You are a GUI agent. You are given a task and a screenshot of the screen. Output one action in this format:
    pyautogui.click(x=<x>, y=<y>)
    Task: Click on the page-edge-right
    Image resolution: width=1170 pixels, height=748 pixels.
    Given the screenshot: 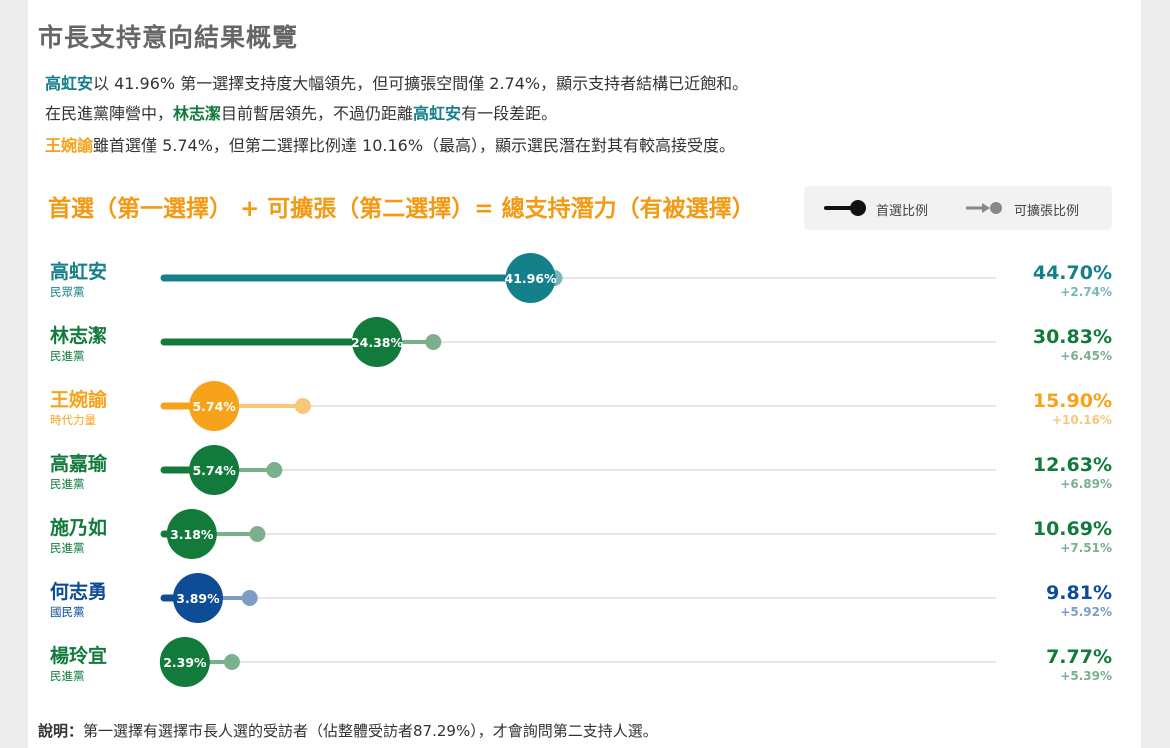 What is the action you would take?
    pyautogui.click(x=1155, y=374)
    